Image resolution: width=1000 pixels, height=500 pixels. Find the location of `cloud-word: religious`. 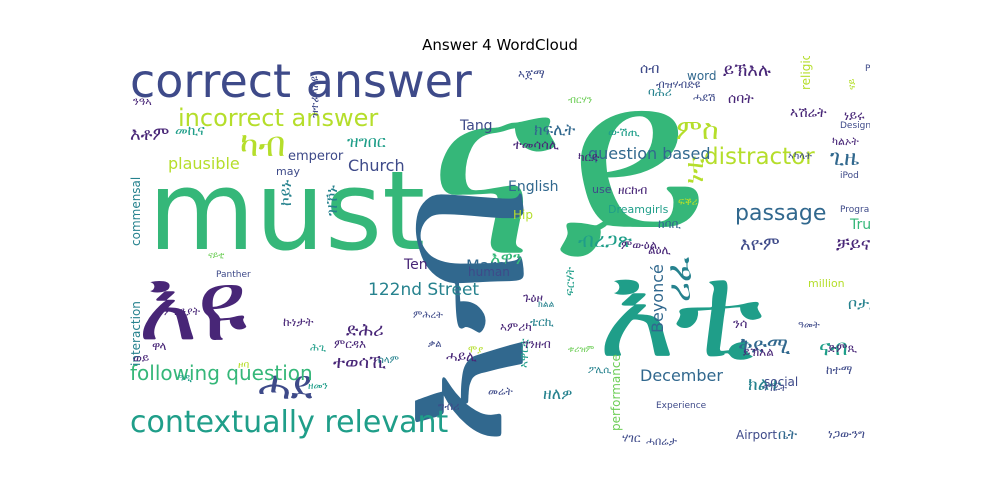

cloud-word: religious is located at coordinates (806, 73).